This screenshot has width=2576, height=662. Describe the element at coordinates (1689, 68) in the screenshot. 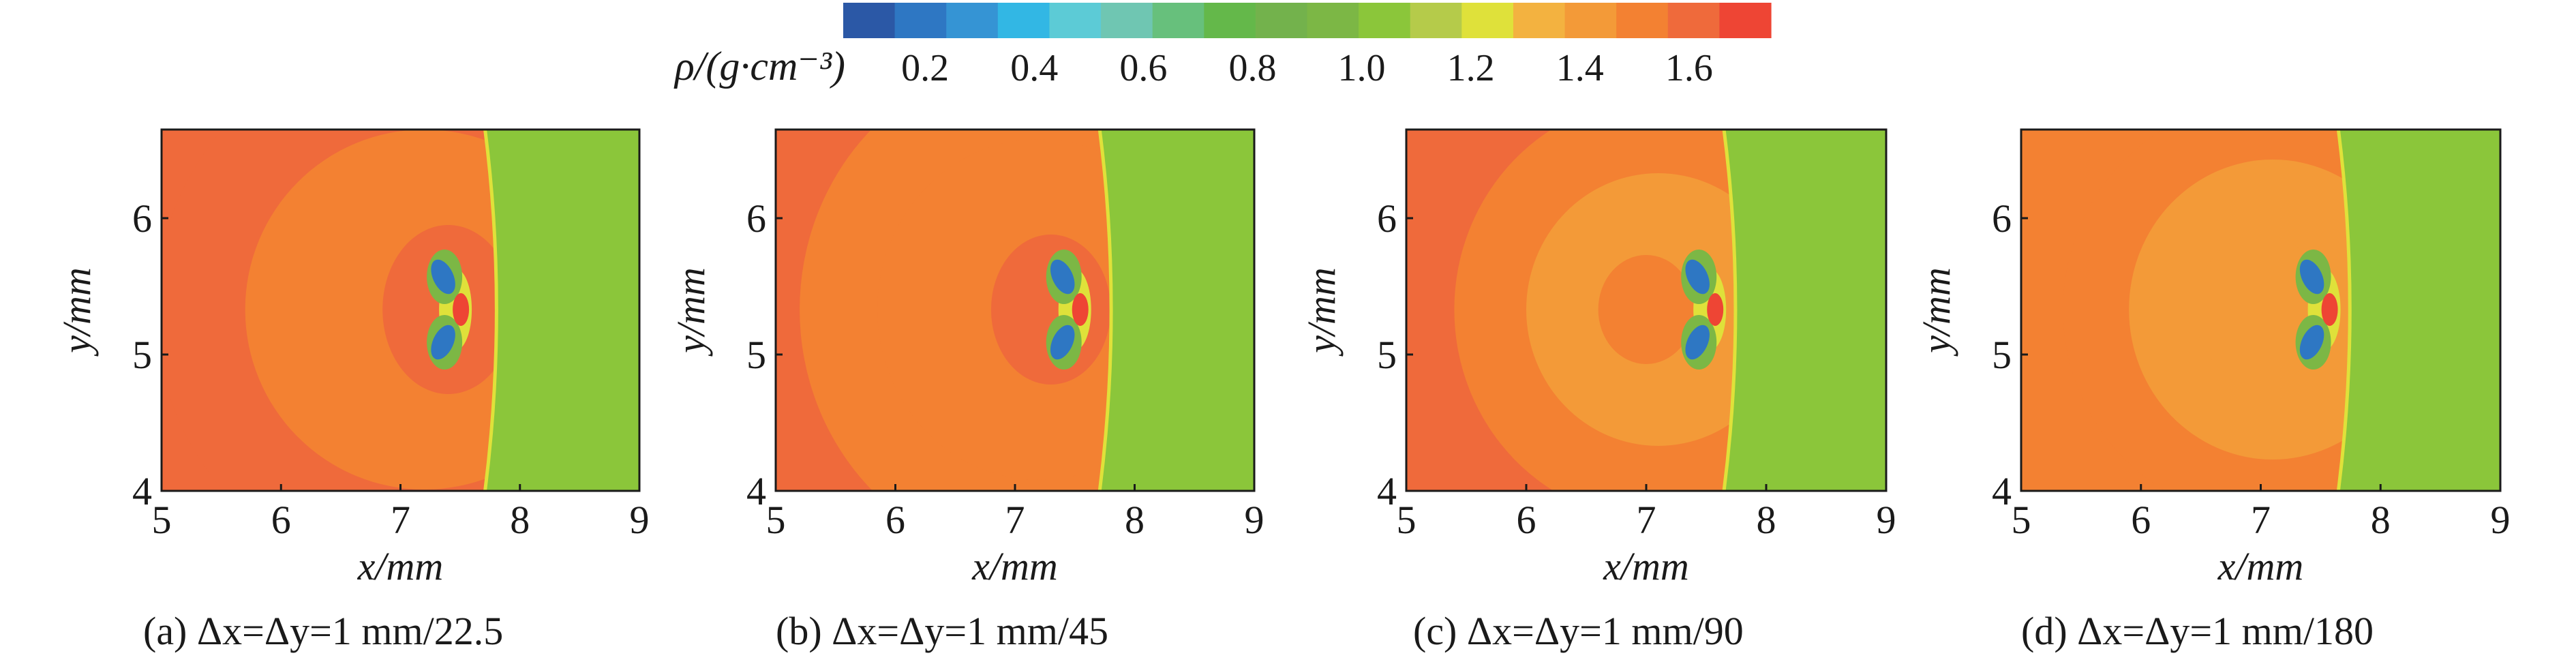

I see `colorbar-tick-label: 1.6` at that location.